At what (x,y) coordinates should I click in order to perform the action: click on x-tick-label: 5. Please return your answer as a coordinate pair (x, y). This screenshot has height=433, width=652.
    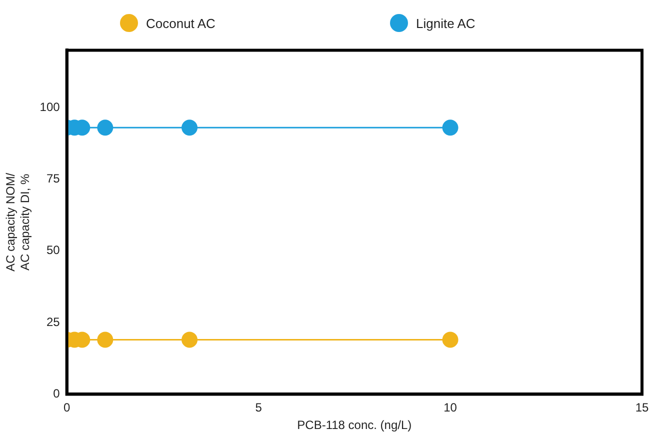
    Looking at the image, I should click on (258, 407).